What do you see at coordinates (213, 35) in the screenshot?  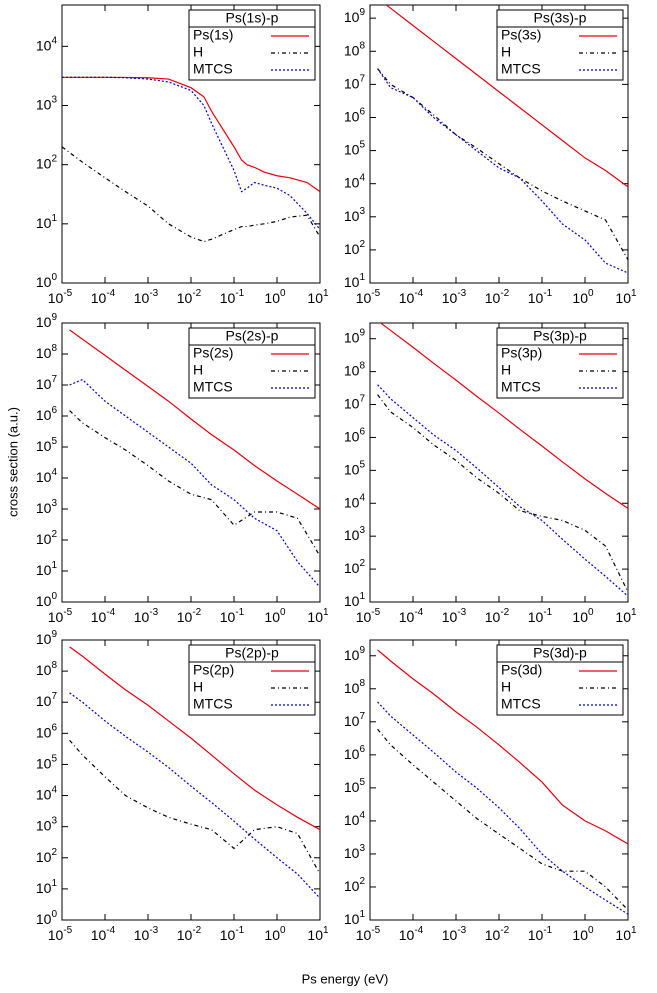 I see `legend-label: Ps(1s)` at bounding box center [213, 35].